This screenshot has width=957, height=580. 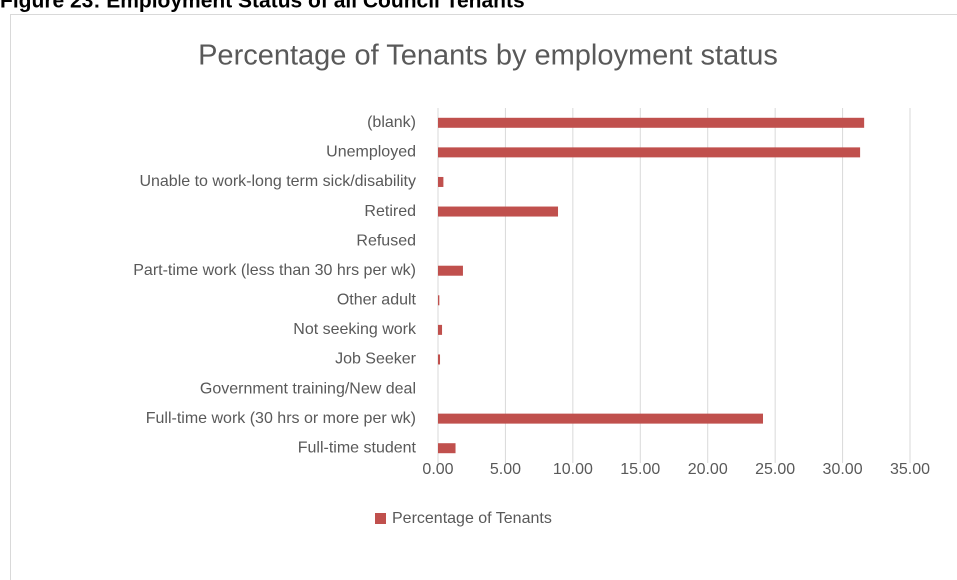 What do you see at coordinates (376, 359) in the screenshot?
I see `y-tick-label: Job Seeker` at bounding box center [376, 359].